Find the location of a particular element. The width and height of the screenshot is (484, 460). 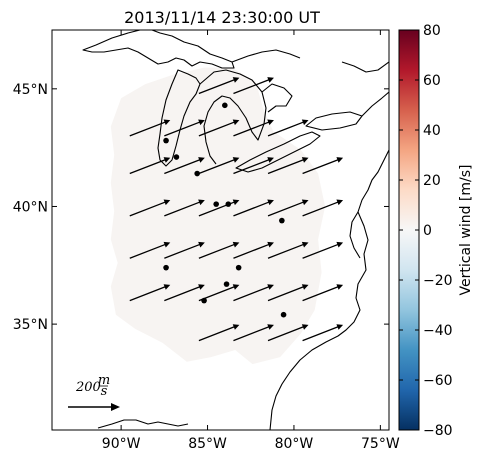

scale-unit-num: m is located at coordinates (104, 380).